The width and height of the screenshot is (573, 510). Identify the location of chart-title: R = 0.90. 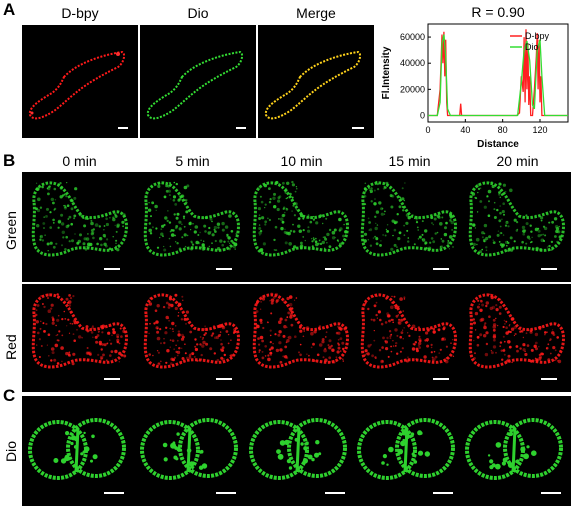
(498, 12).